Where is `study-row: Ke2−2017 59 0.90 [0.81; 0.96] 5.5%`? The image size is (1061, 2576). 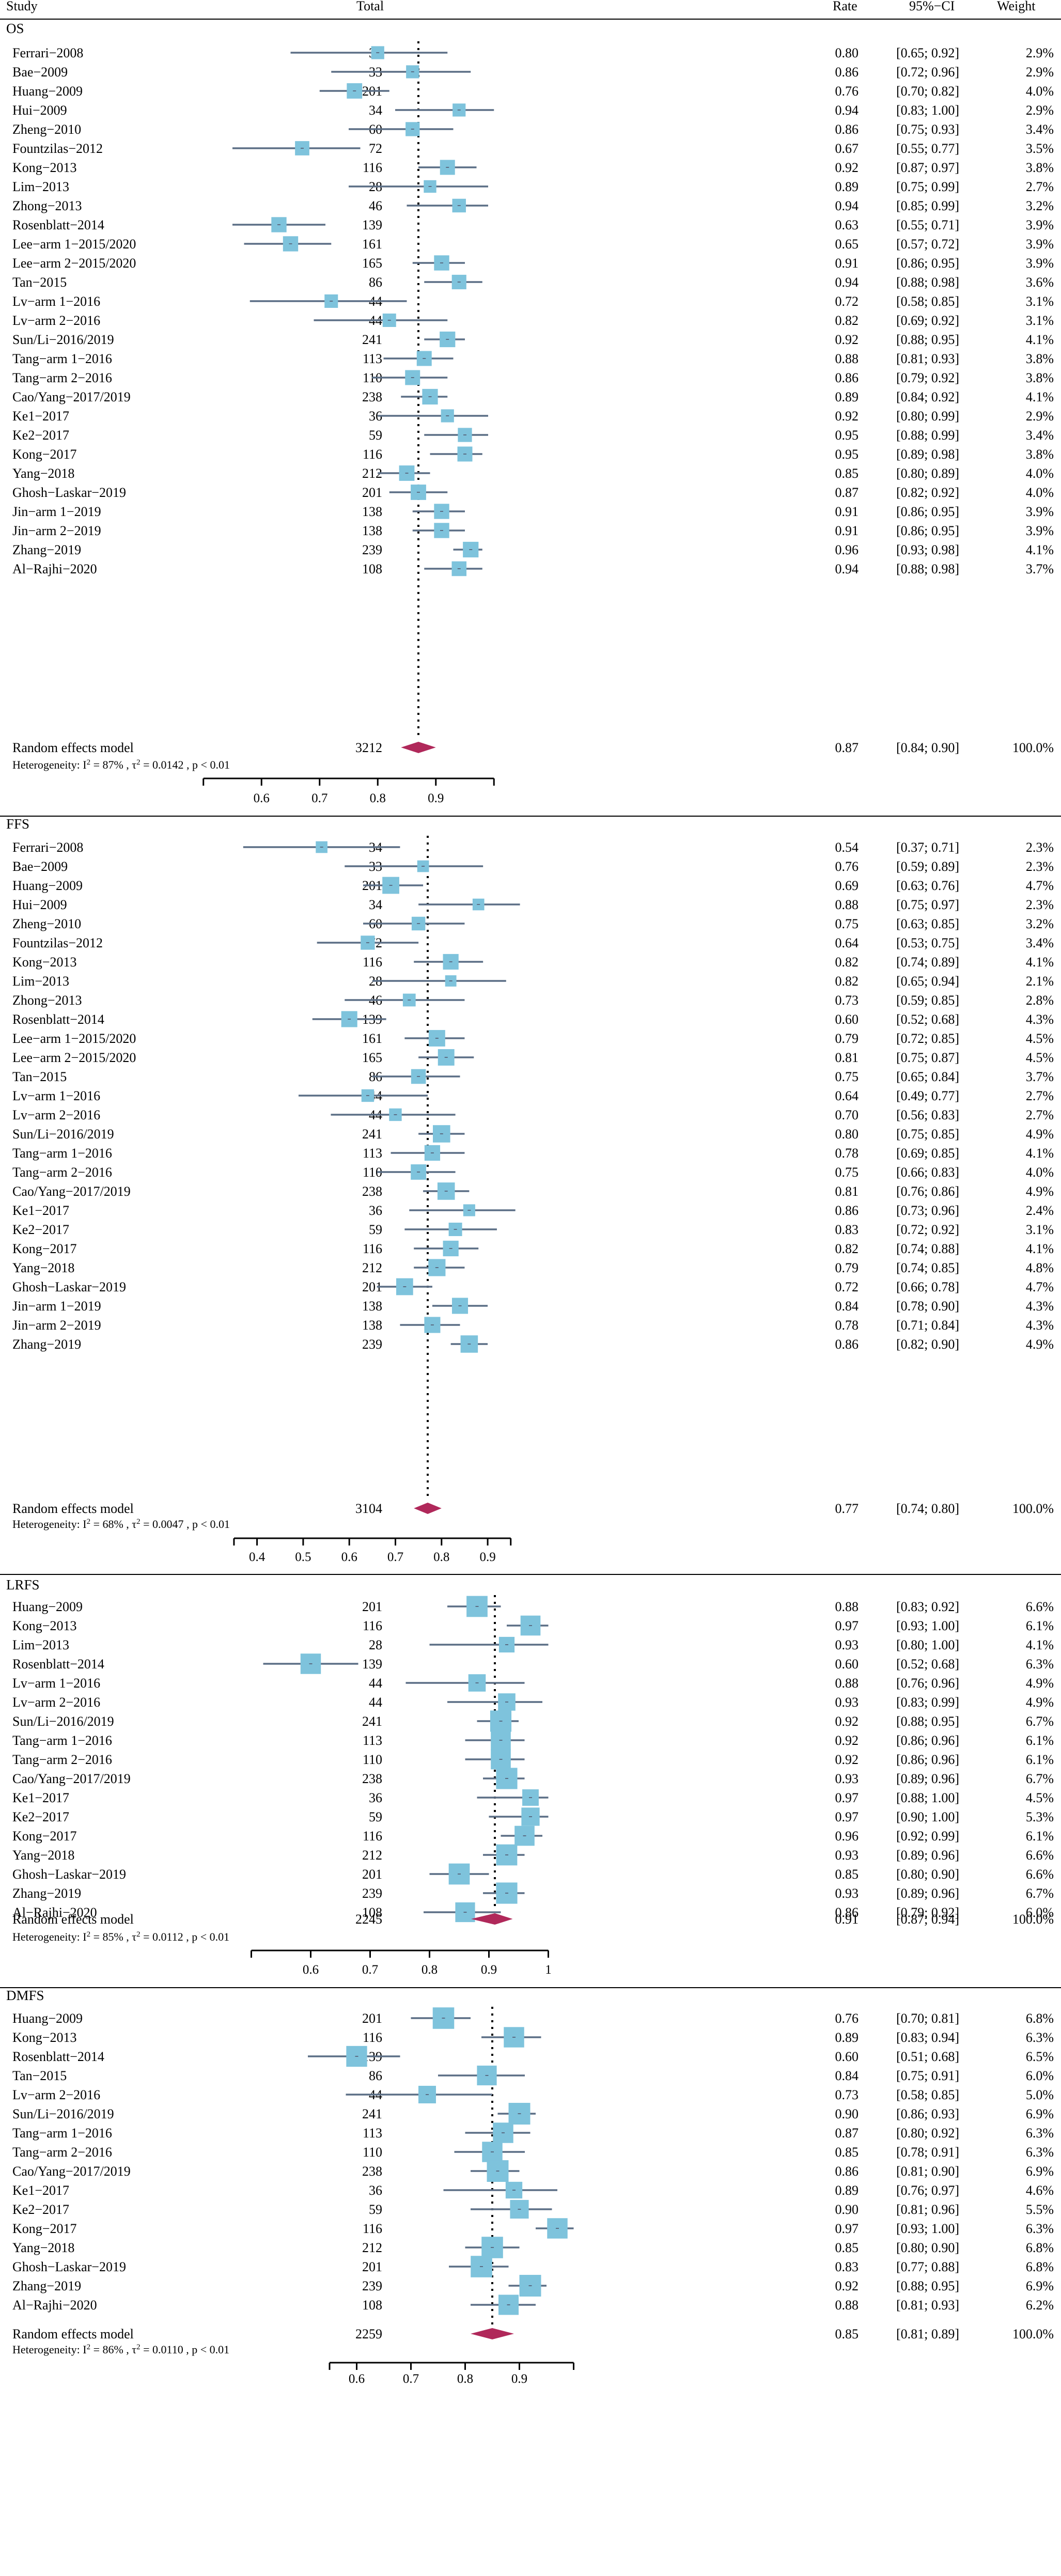
study-row: Ke2−2017 59 0.90 [0.81; 0.96] 5.5% is located at coordinates (533, 2209).